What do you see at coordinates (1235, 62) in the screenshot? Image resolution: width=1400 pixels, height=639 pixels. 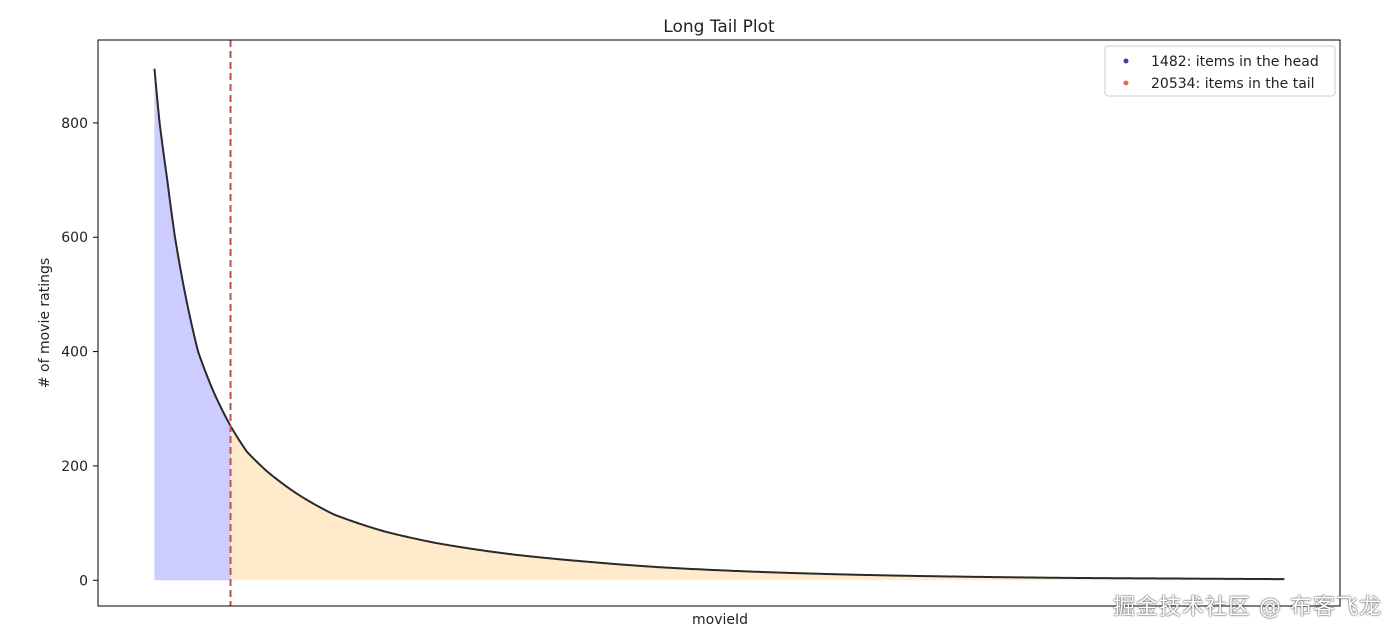 I see `legend-entry: 1482: items in the head` at bounding box center [1235, 62].